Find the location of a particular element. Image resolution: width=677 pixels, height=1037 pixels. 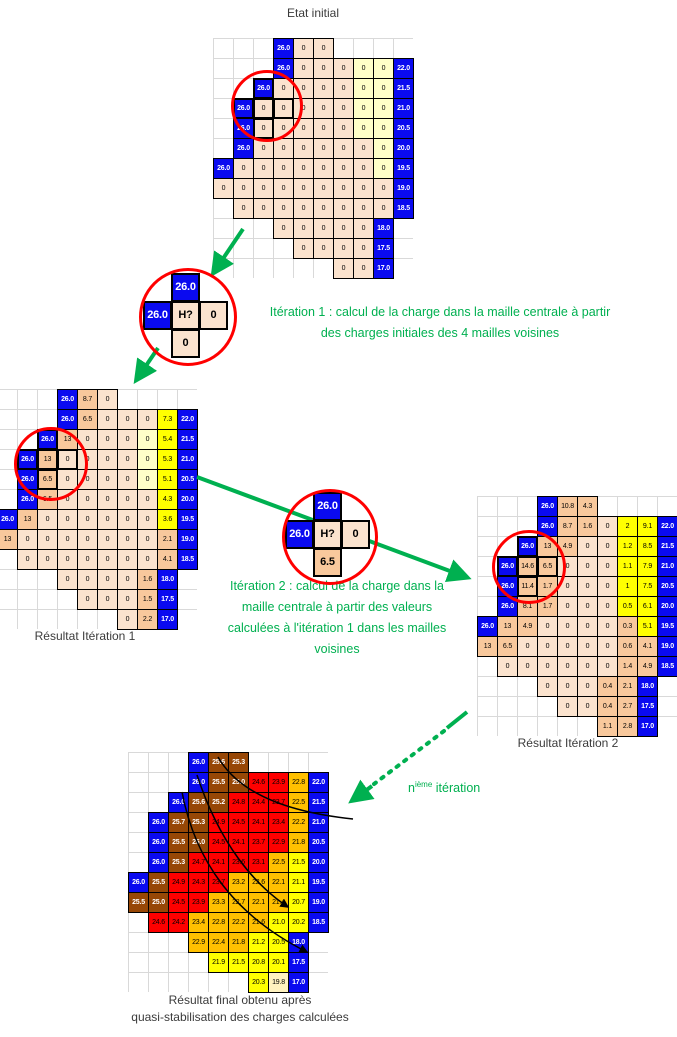

title-etat-initial: Etat initial is located at coordinates (313, 13).